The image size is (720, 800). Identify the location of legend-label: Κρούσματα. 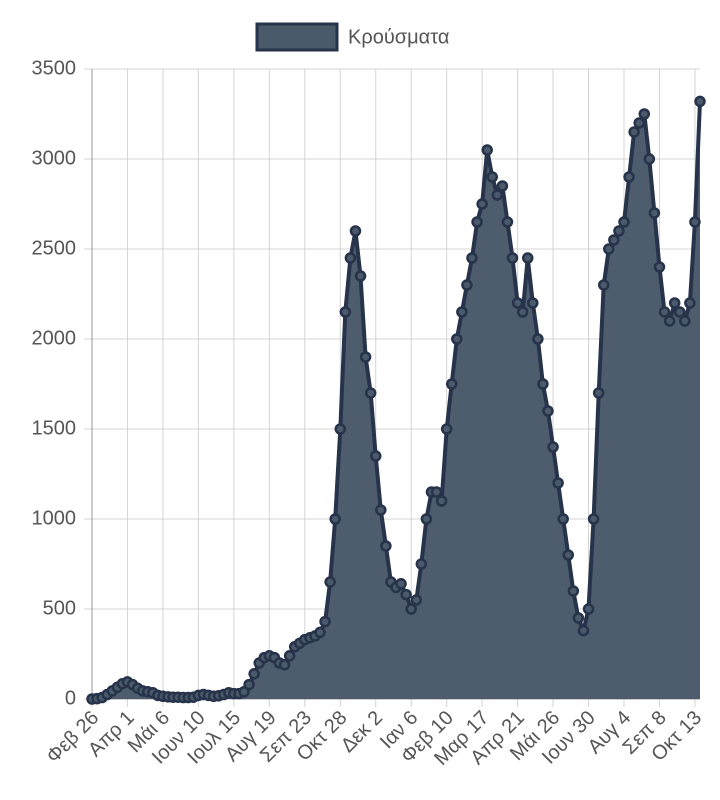
(398, 37).